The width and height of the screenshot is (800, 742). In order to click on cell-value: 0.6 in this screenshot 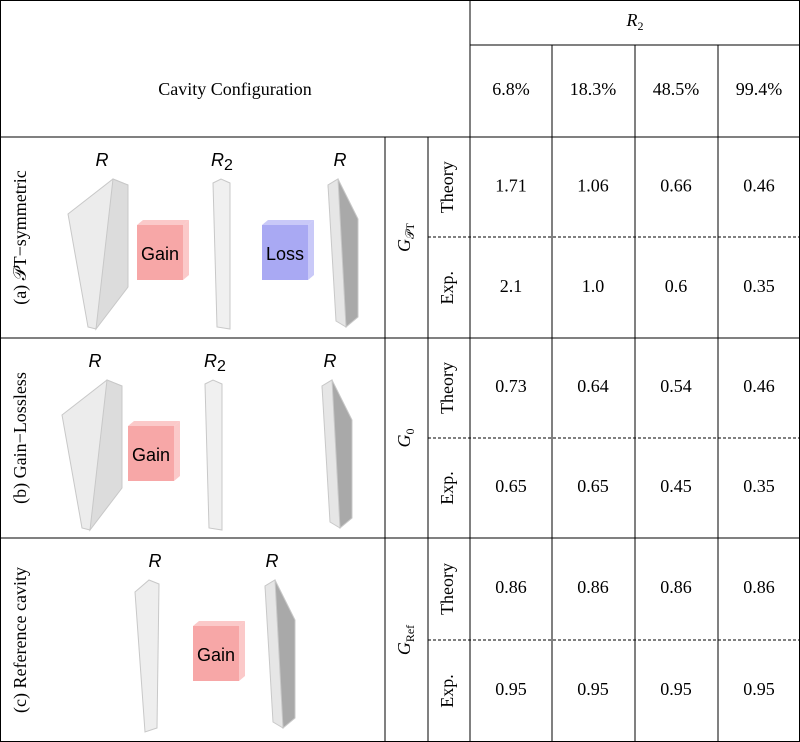, I will do `click(676, 286)`.